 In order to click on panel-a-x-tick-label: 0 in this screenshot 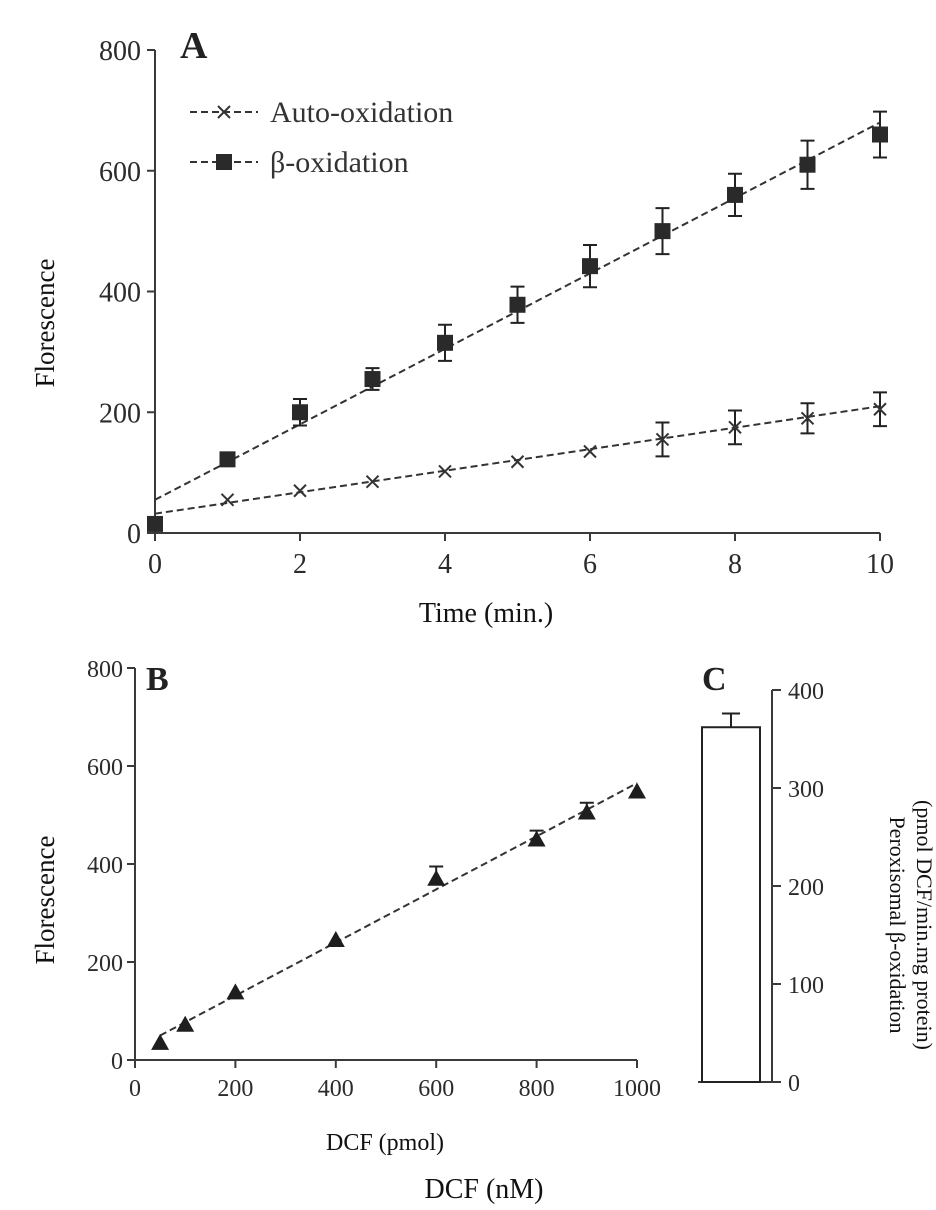, I will do `click(155, 564)`.